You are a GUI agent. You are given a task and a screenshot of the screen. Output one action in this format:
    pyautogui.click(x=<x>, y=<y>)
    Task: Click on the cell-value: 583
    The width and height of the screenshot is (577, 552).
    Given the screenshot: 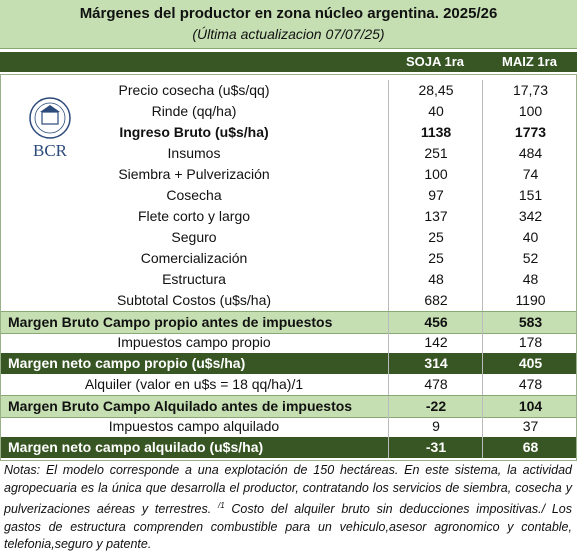 What is the action you would take?
    pyautogui.click(x=529, y=322)
    